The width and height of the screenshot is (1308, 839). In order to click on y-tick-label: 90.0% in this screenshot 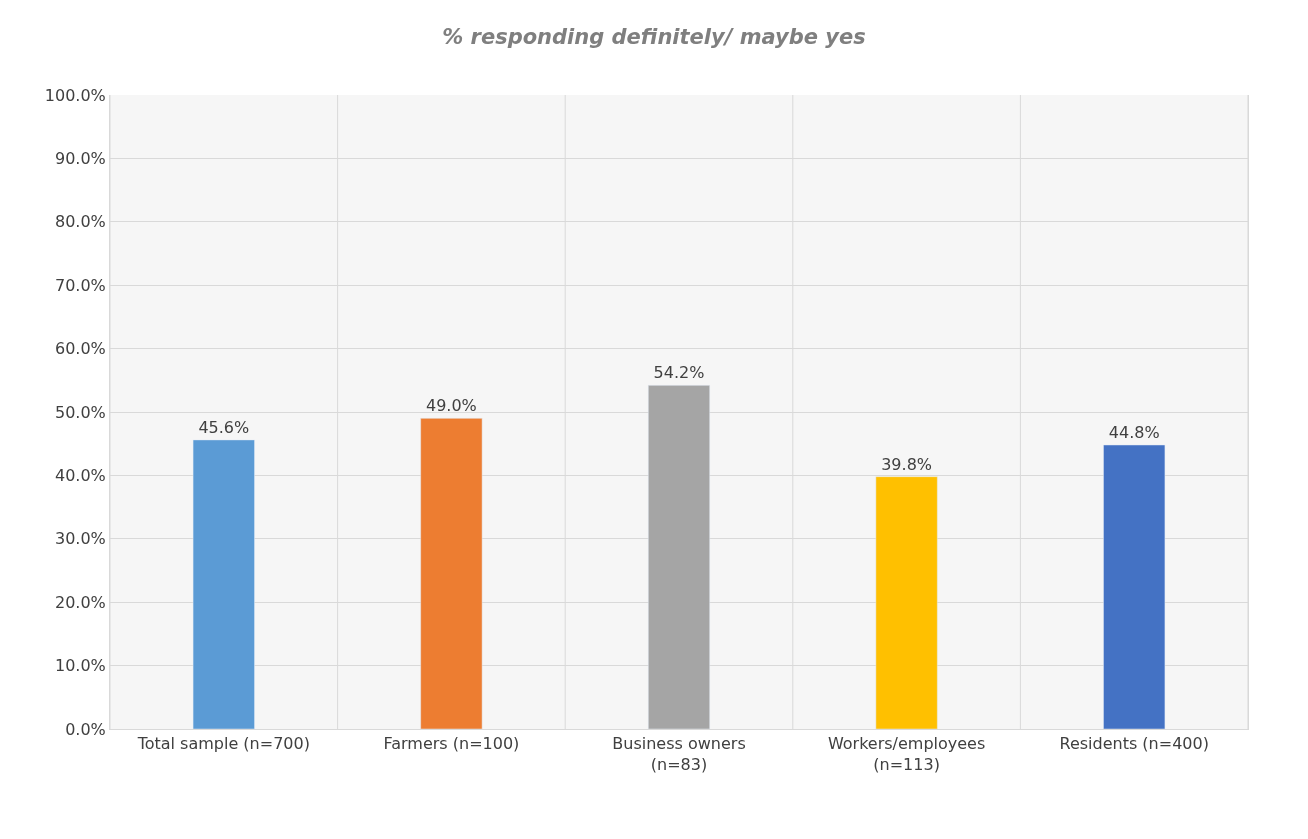, I will do `click(80, 158)`.